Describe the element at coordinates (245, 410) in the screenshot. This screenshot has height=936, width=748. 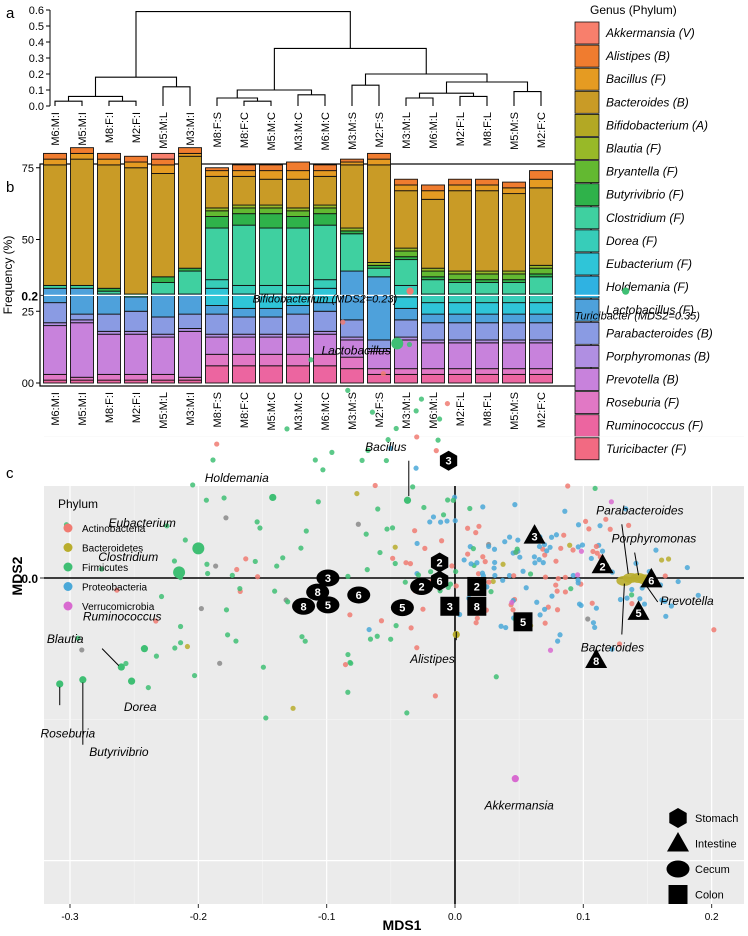
I see `bar-x-tick-label: M8:F:C` at that location.